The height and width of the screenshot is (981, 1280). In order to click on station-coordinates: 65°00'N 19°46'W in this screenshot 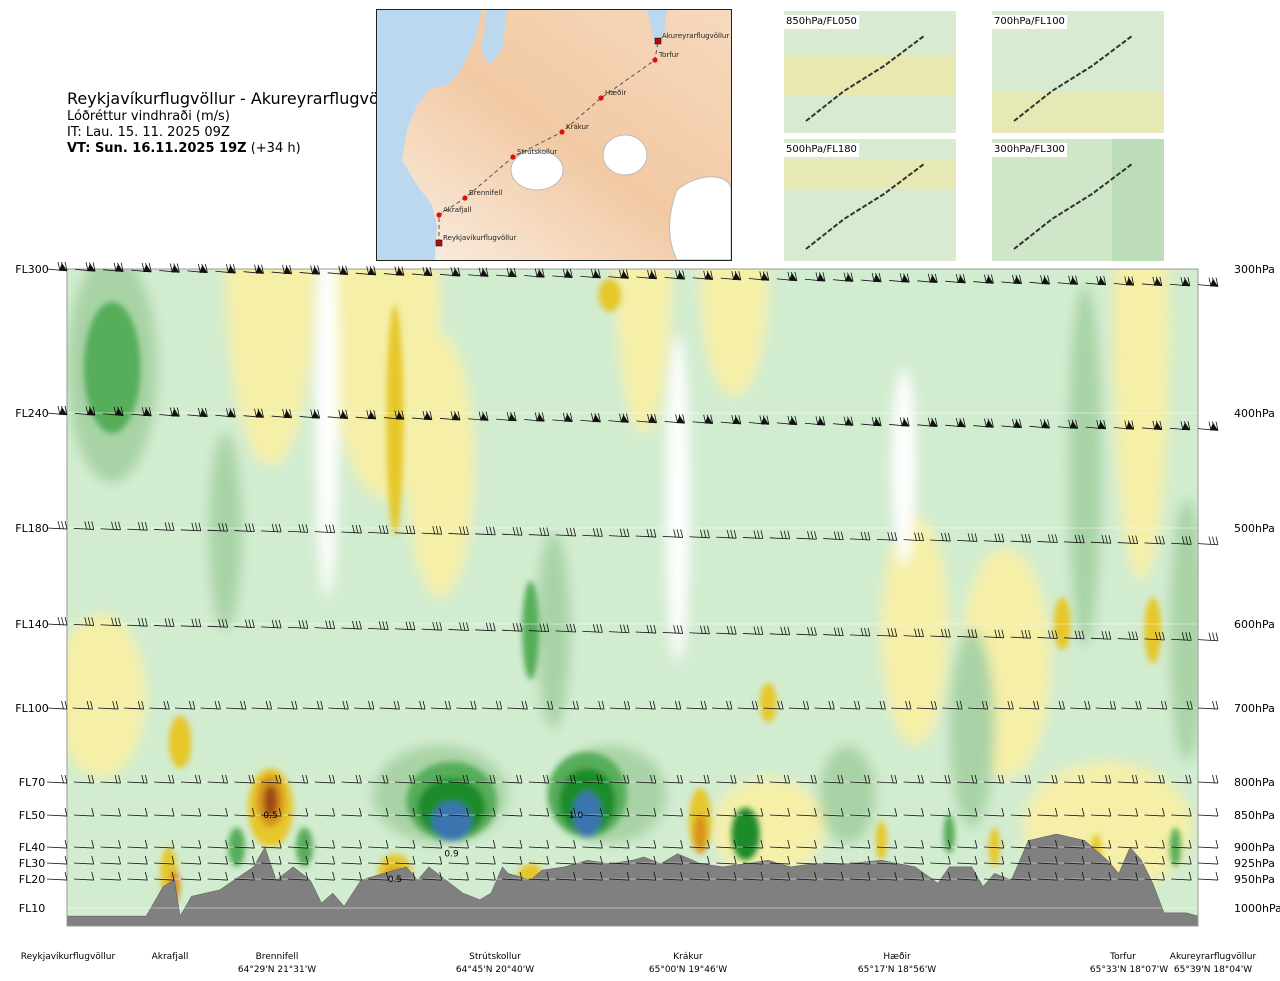, I will do `click(688, 970)`.